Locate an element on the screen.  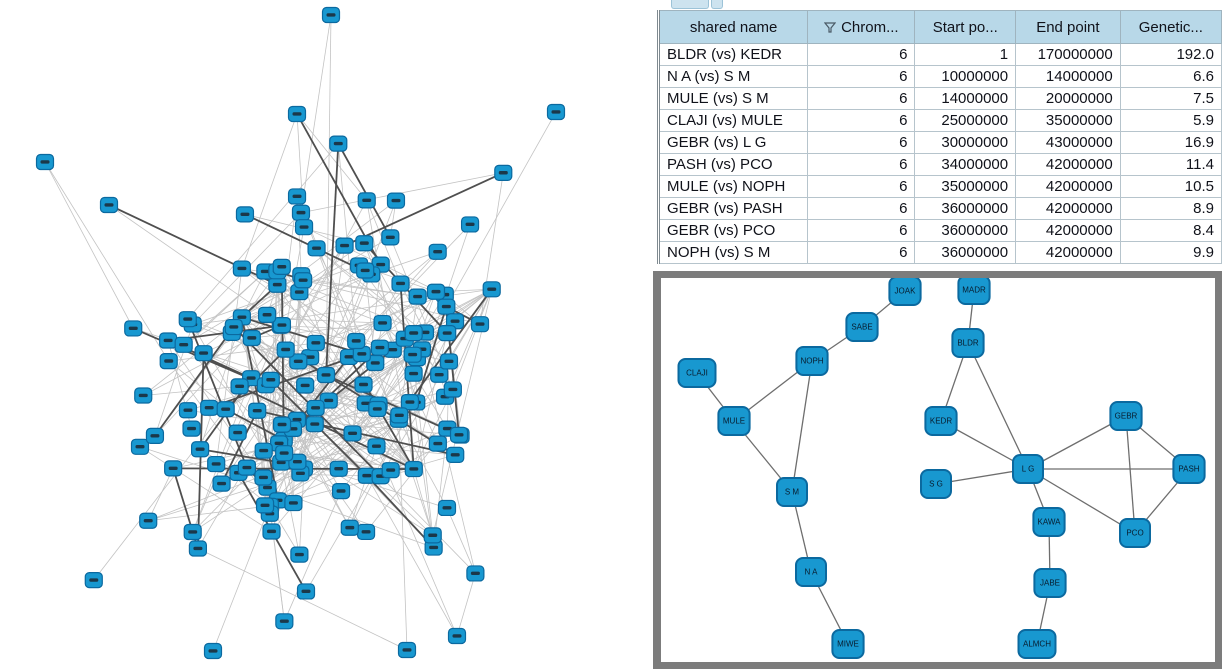
subnetwork-node-sabe: SABE is located at coordinates (862, 327).